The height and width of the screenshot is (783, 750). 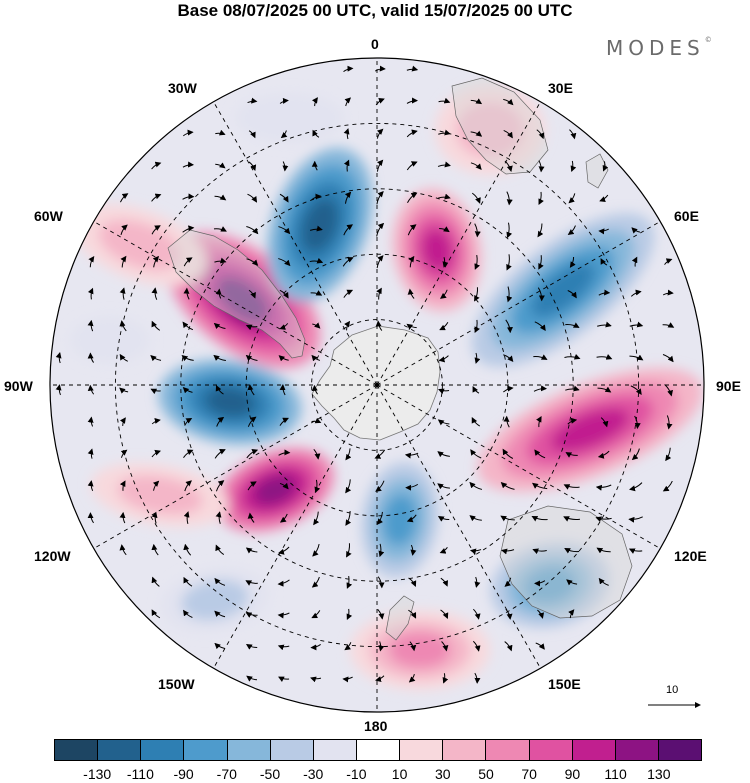 I want to click on lon-label-60w: 60W, so click(x=48, y=216).